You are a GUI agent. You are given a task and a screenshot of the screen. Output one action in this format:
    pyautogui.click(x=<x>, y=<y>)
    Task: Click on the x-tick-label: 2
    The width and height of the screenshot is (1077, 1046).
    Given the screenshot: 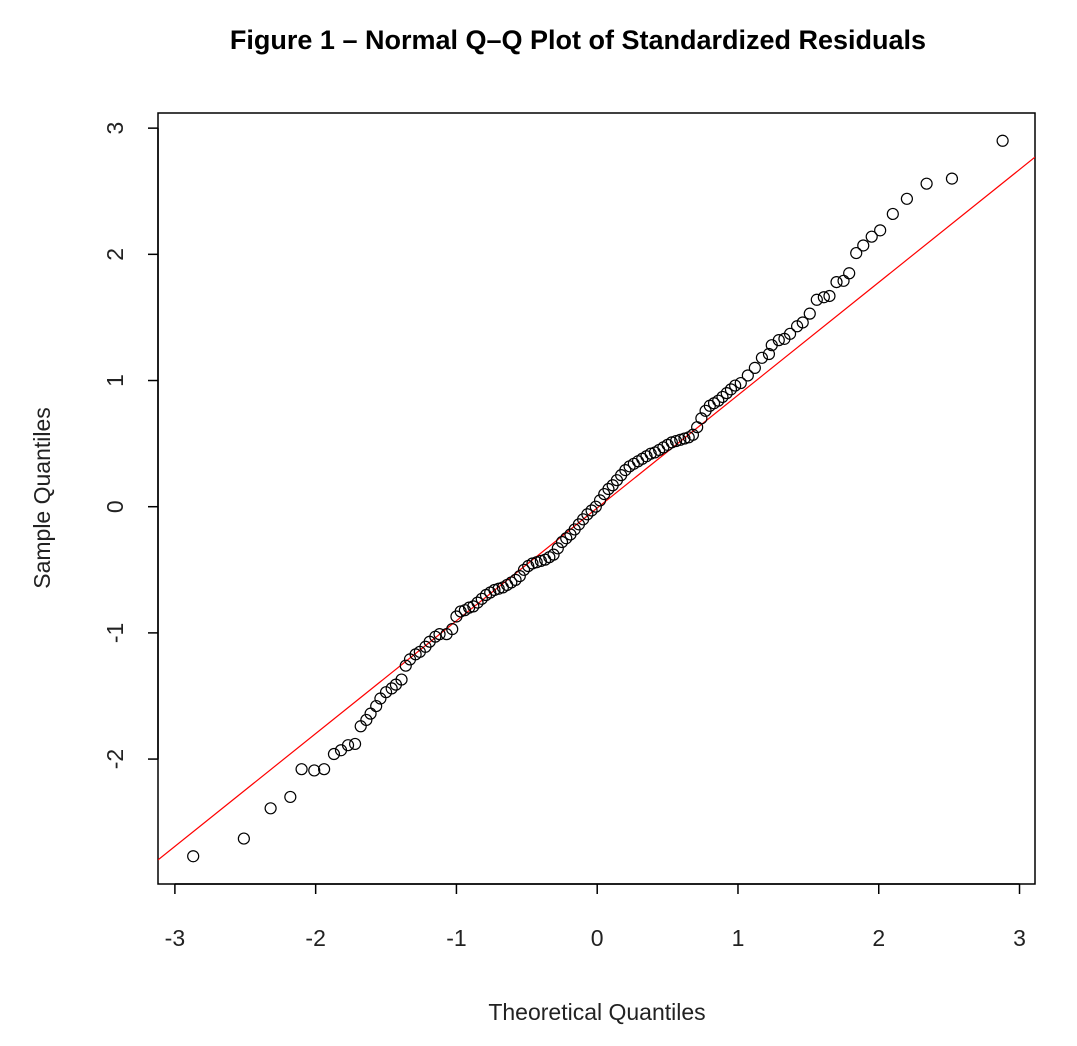 What is the action you would take?
    pyautogui.click(x=878, y=938)
    